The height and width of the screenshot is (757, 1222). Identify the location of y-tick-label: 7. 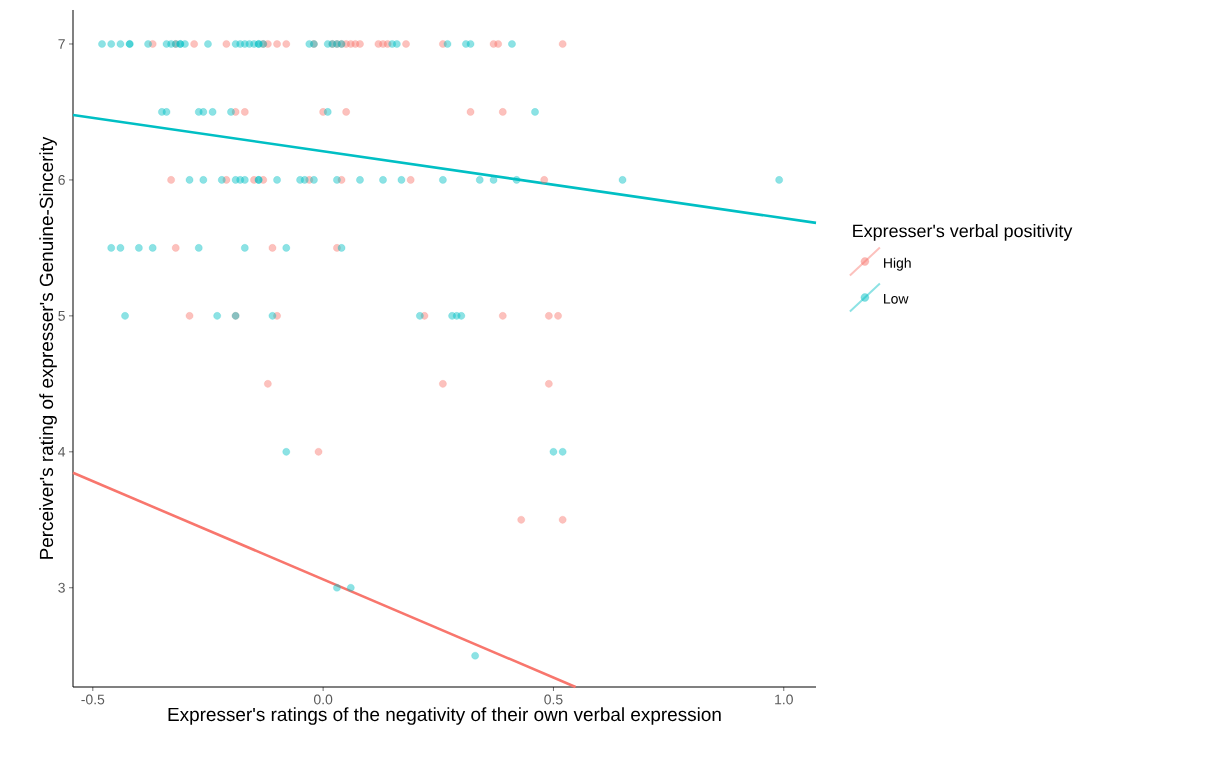
(61, 44).